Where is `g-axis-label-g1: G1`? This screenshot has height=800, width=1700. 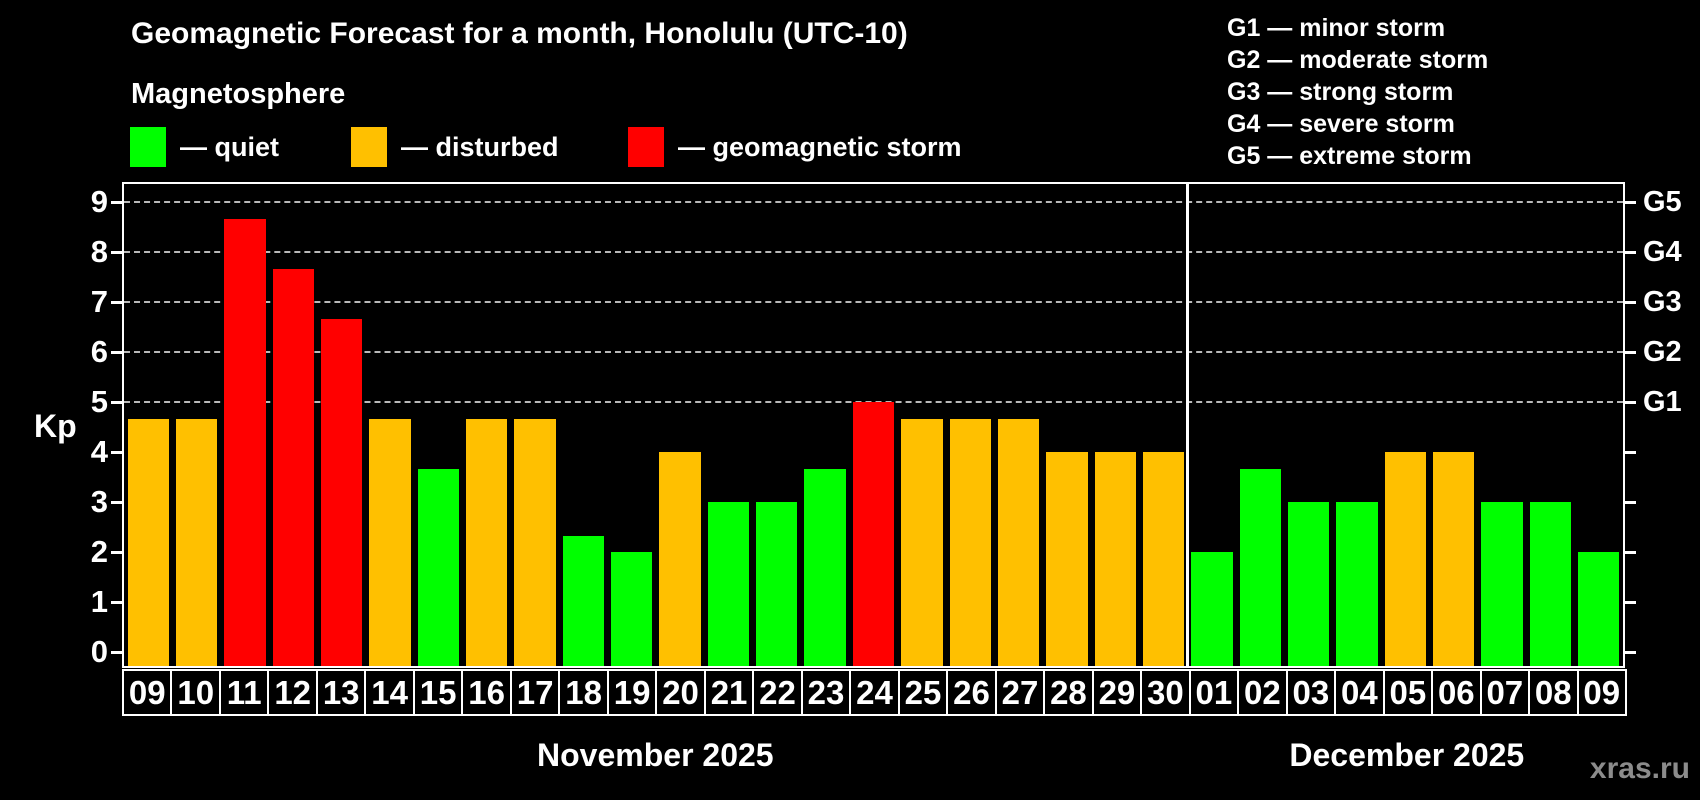 g-axis-label-g1: G1 is located at coordinates (1662, 402).